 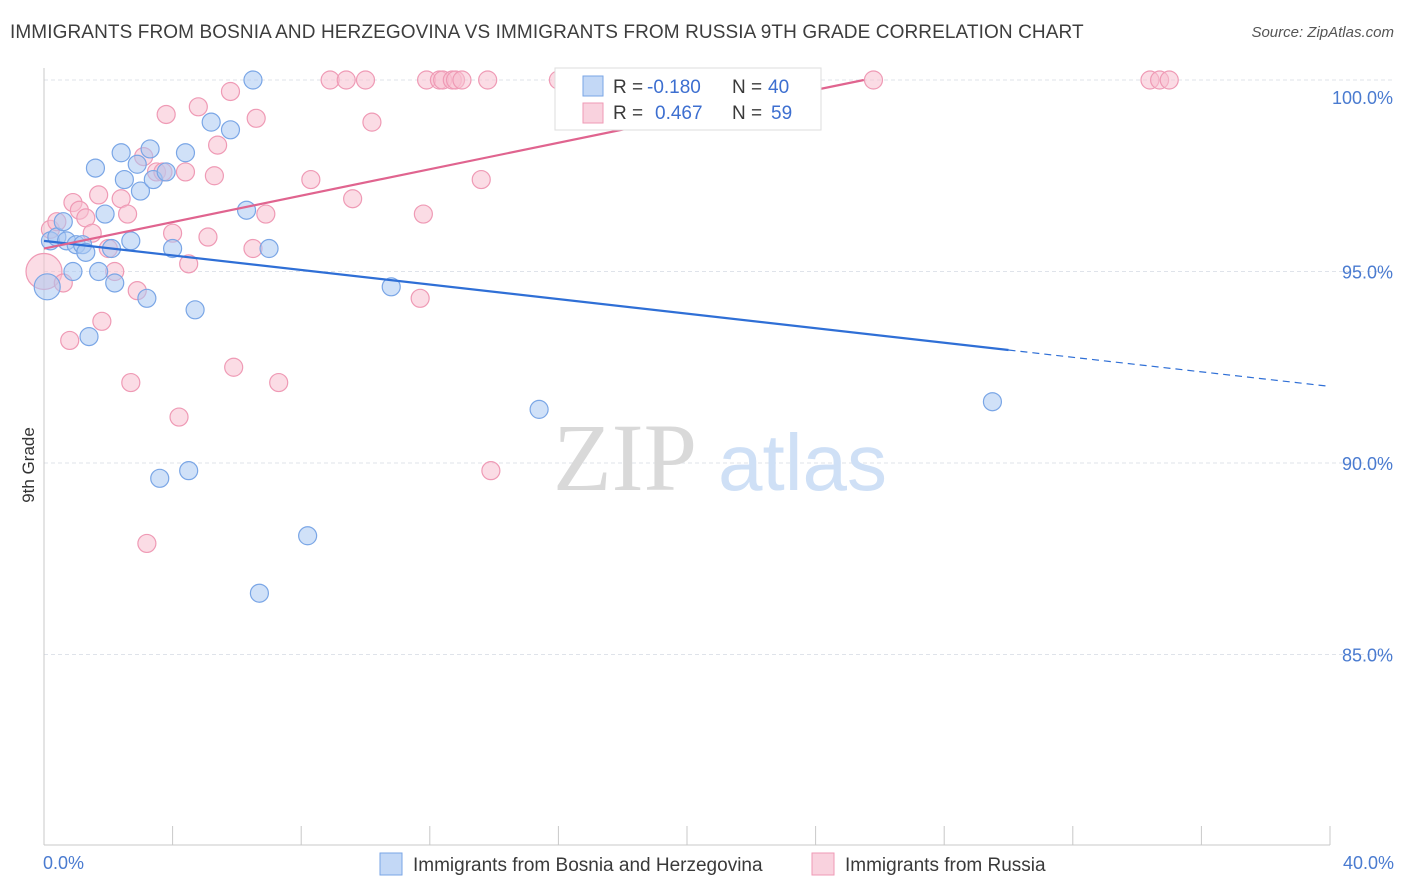 I want to click on legend-r-value-russia: 0.467, so click(x=679, y=113).